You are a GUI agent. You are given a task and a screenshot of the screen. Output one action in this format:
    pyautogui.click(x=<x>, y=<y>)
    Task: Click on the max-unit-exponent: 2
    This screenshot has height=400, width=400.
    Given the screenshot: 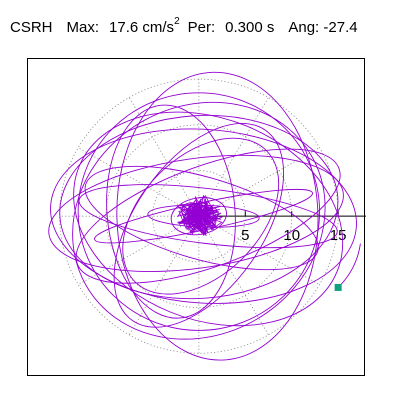 What is the action you would take?
    pyautogui.click(x=177, y=21)
    